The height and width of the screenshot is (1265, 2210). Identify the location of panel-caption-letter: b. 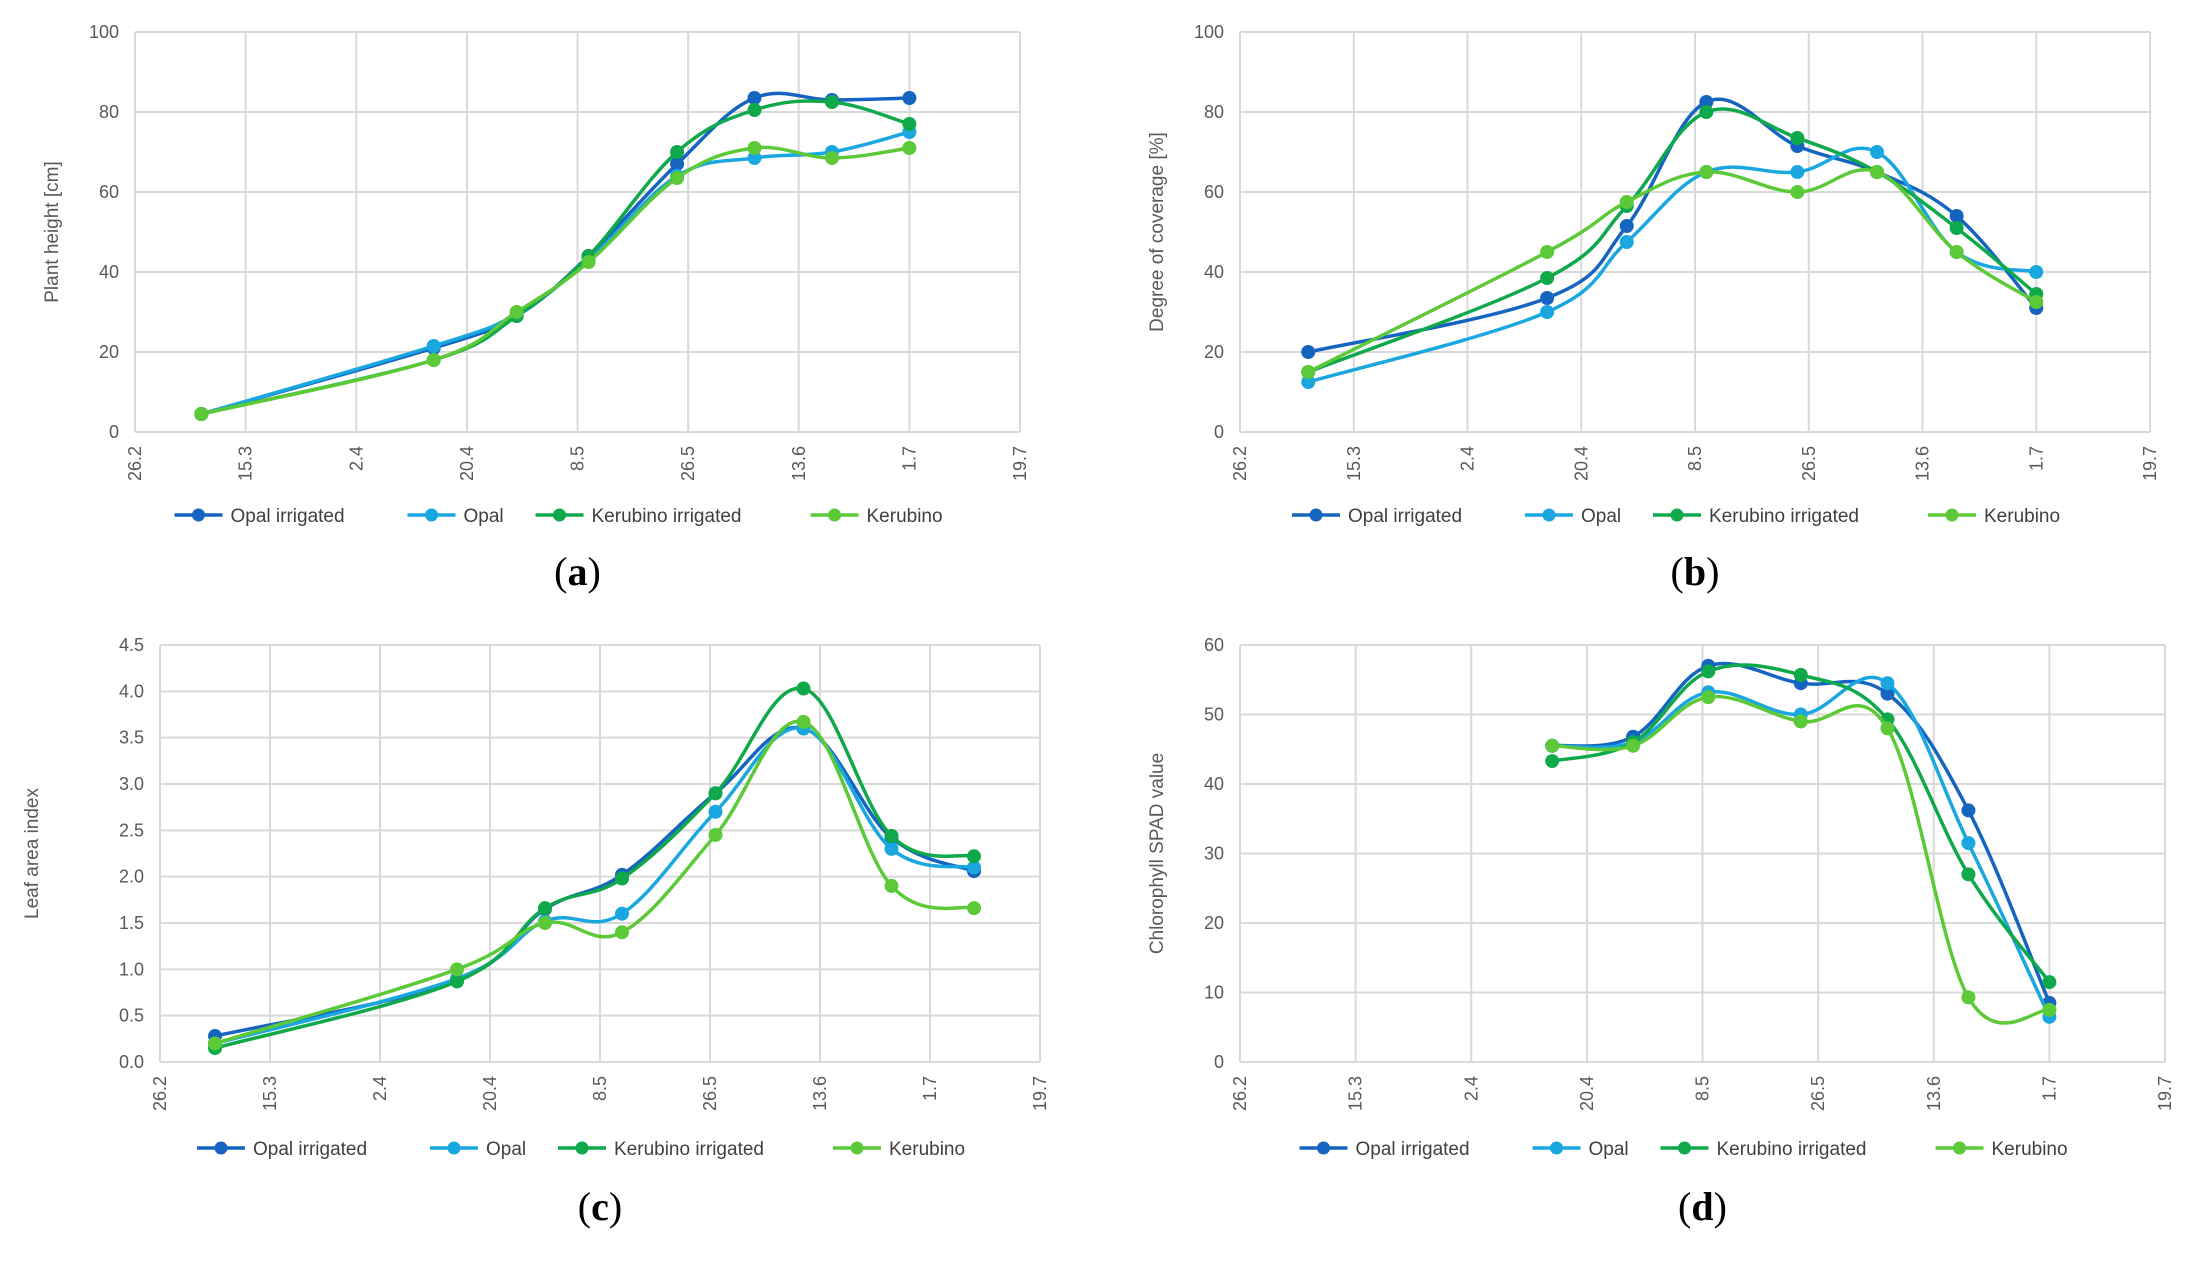
(1695, 571).